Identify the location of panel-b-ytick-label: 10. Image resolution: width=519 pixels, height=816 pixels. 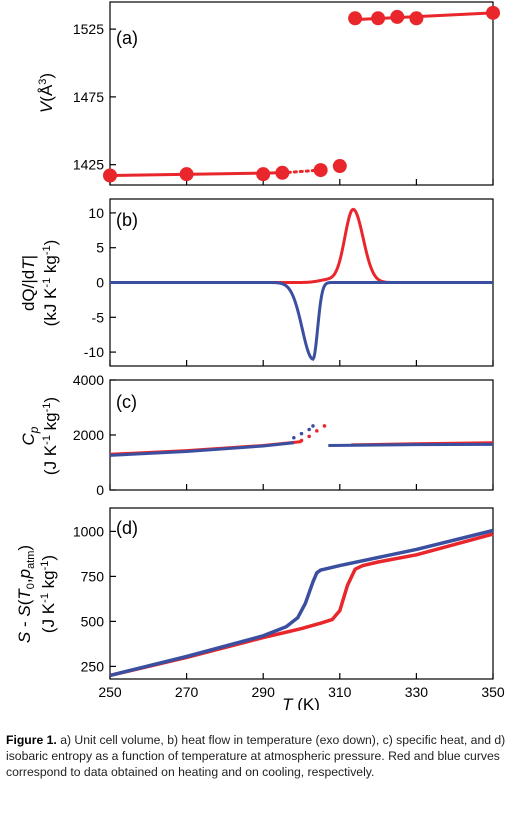
(96, 213).